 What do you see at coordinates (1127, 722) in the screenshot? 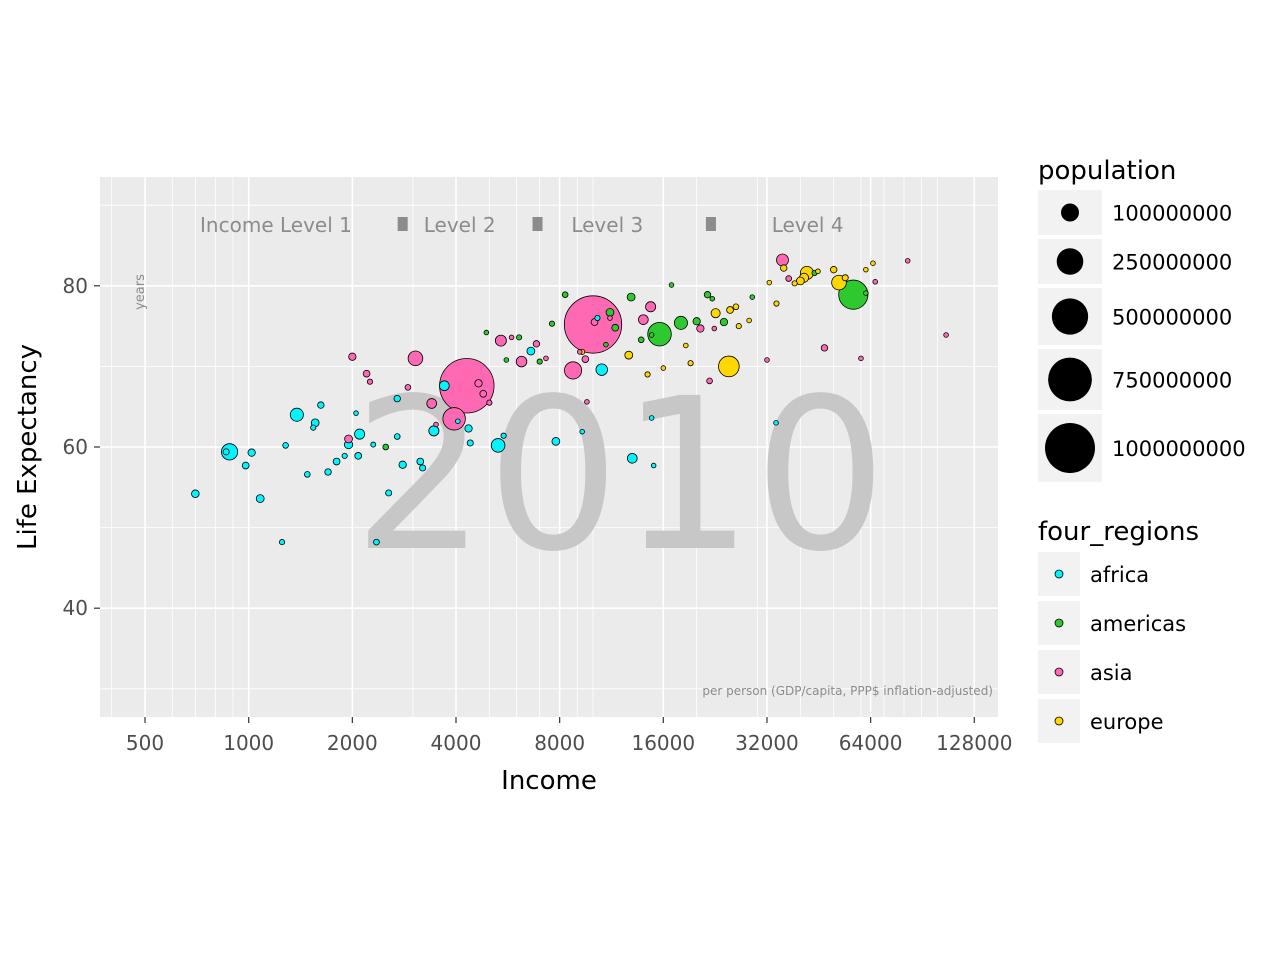
I see `color-legend-label: europe` at bounding box center [1127, 722].